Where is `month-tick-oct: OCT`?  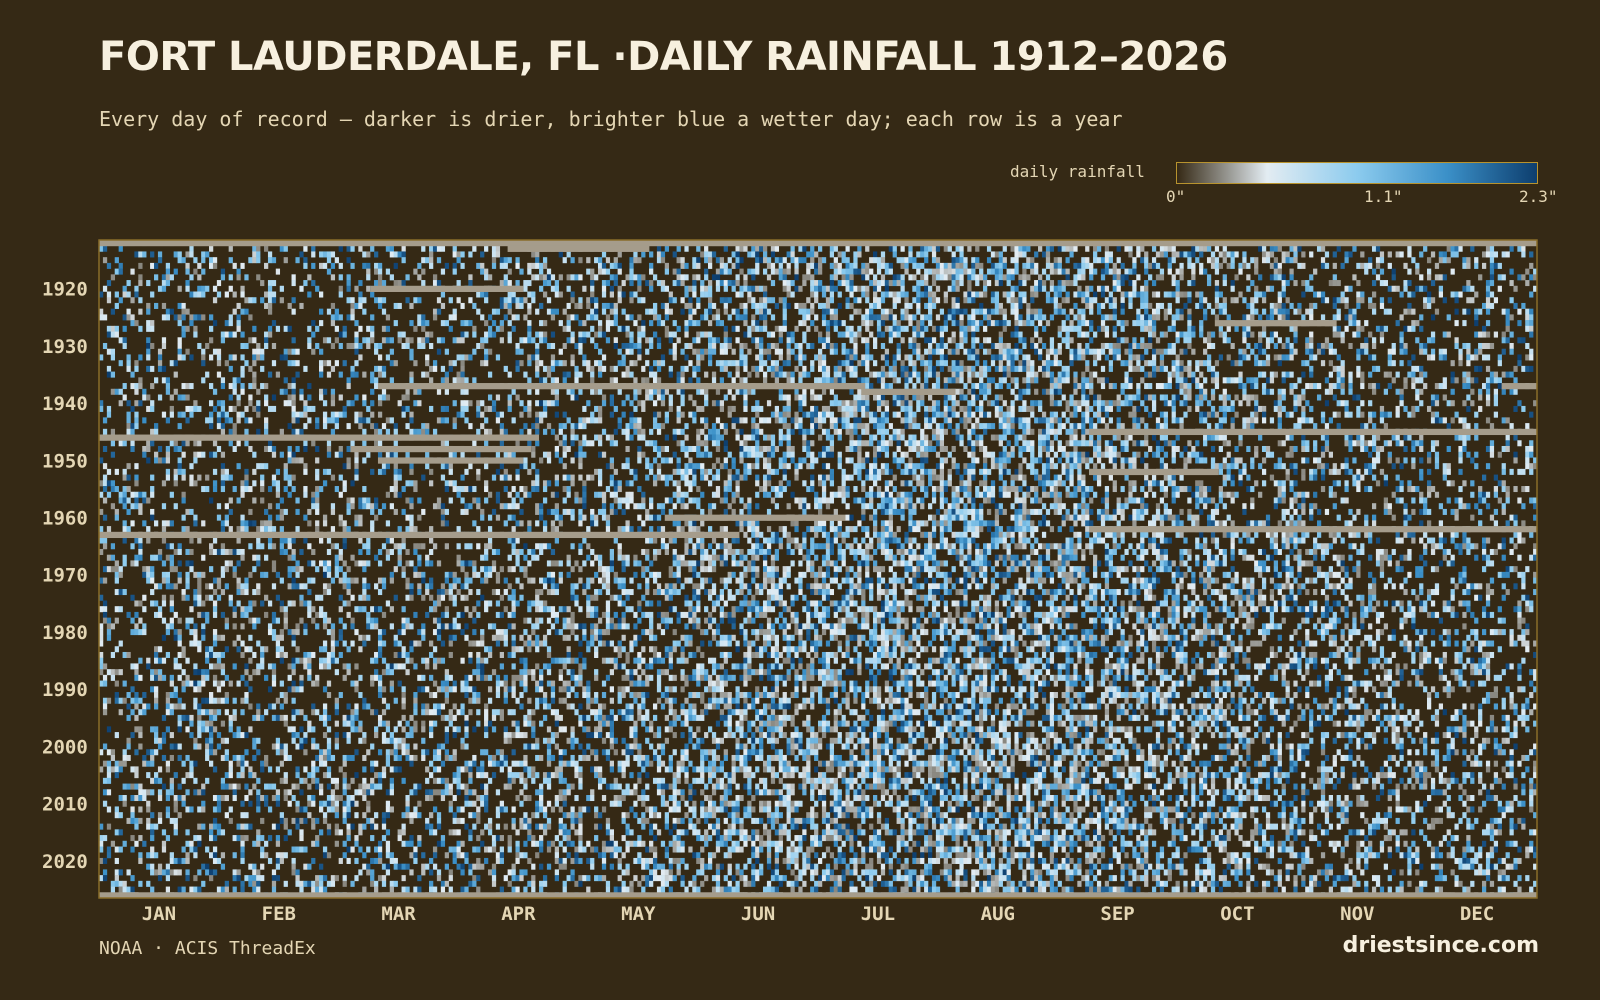 month-tick-oct: OCT is located at coordinates (1237, 914).